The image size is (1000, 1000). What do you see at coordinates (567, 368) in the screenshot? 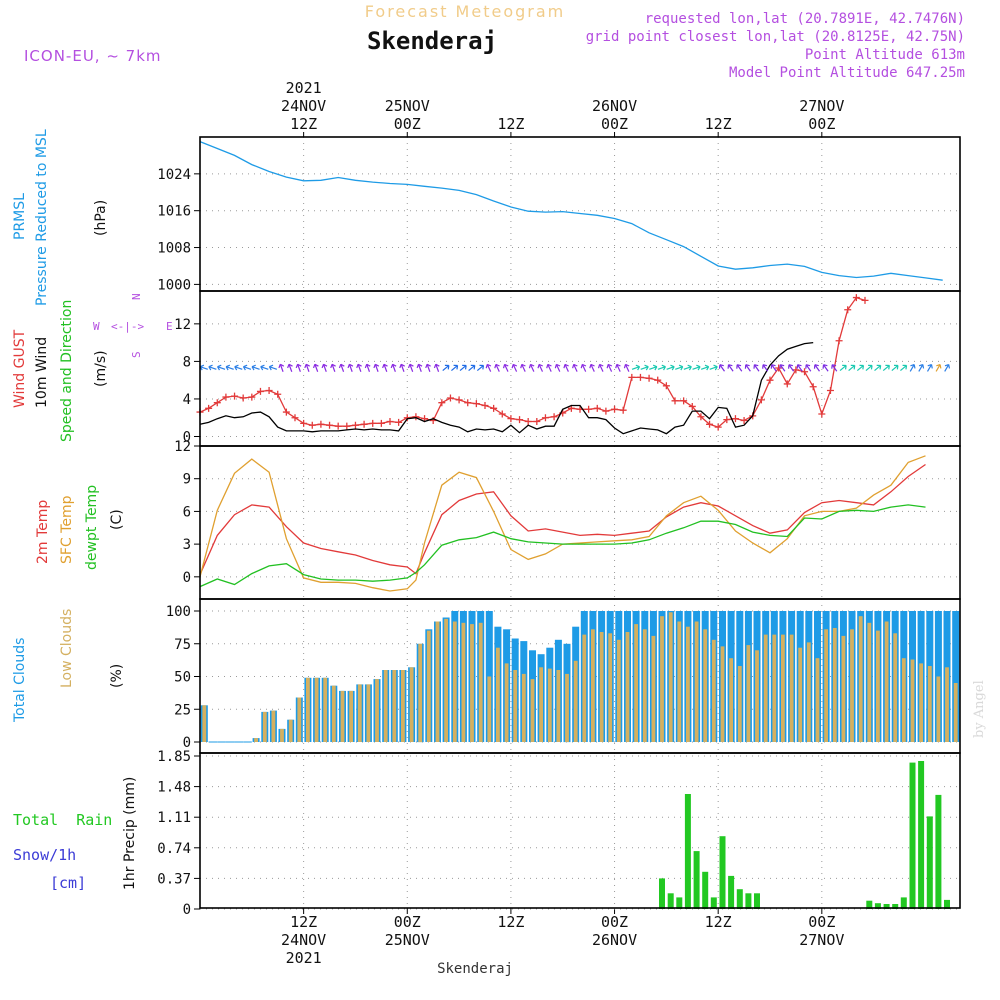
I see `panel-2: 0 4 8 12` at bounding box center [567, 368].